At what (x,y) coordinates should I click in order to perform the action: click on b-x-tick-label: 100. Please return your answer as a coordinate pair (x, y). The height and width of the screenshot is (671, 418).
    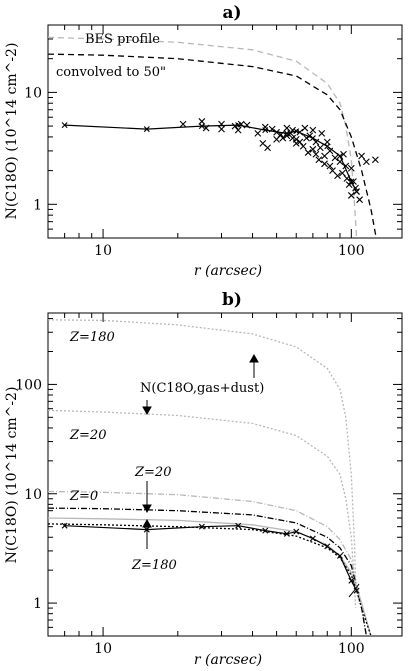
    Looking at the image, I should click on (351, 649).